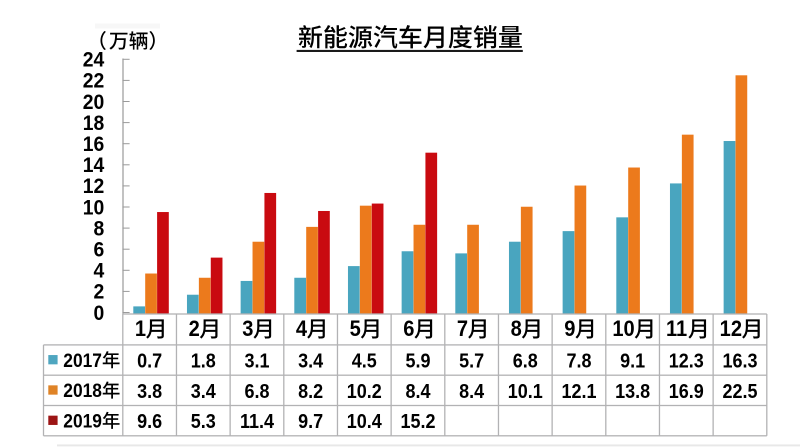  What do you see at coordinates (578, 362) in the screenshot?
I see `svg-text: 7.8` at bounding box center [578, 362].